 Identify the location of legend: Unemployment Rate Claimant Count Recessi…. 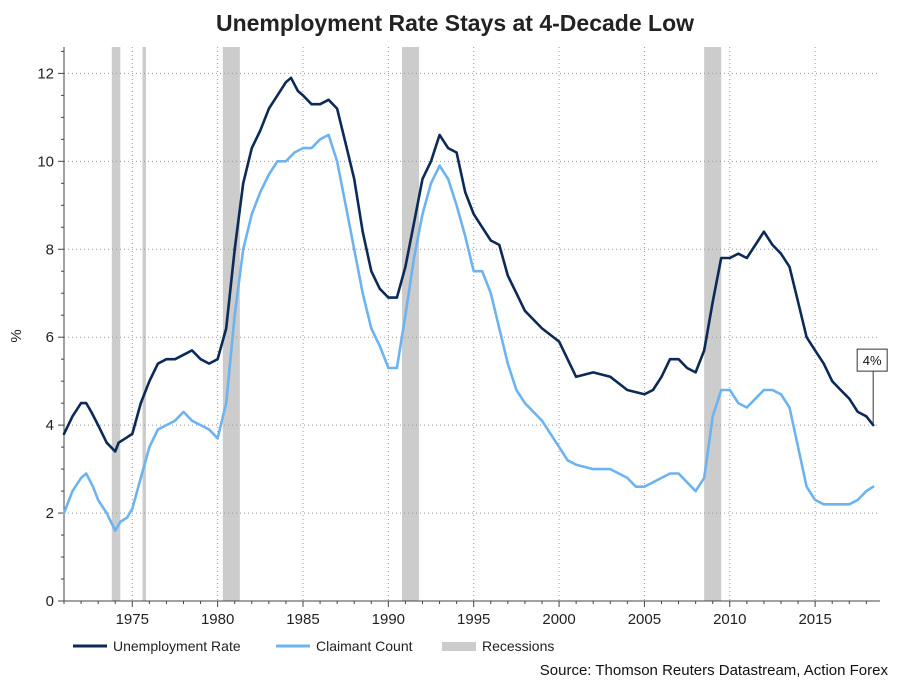
(313, 646).